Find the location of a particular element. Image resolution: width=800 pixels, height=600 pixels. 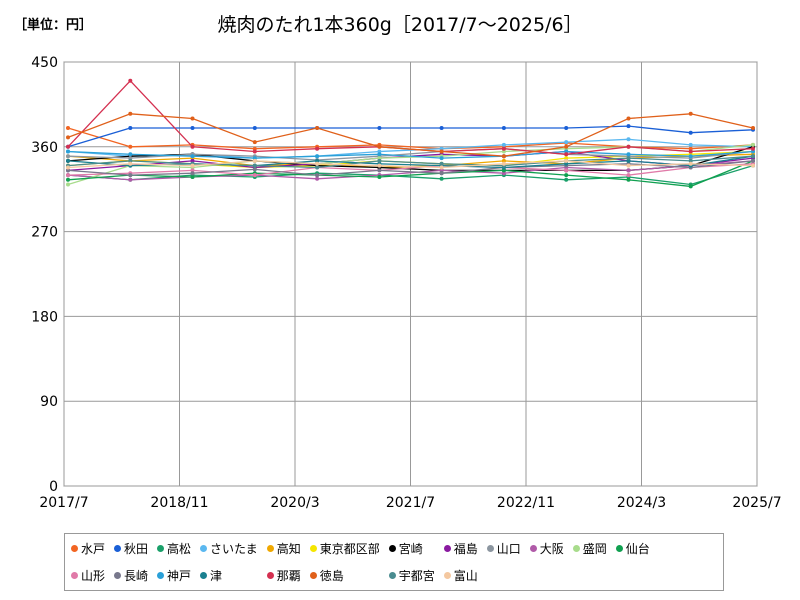

legend-item: 盛岡 is located at coordinates (589, 548).